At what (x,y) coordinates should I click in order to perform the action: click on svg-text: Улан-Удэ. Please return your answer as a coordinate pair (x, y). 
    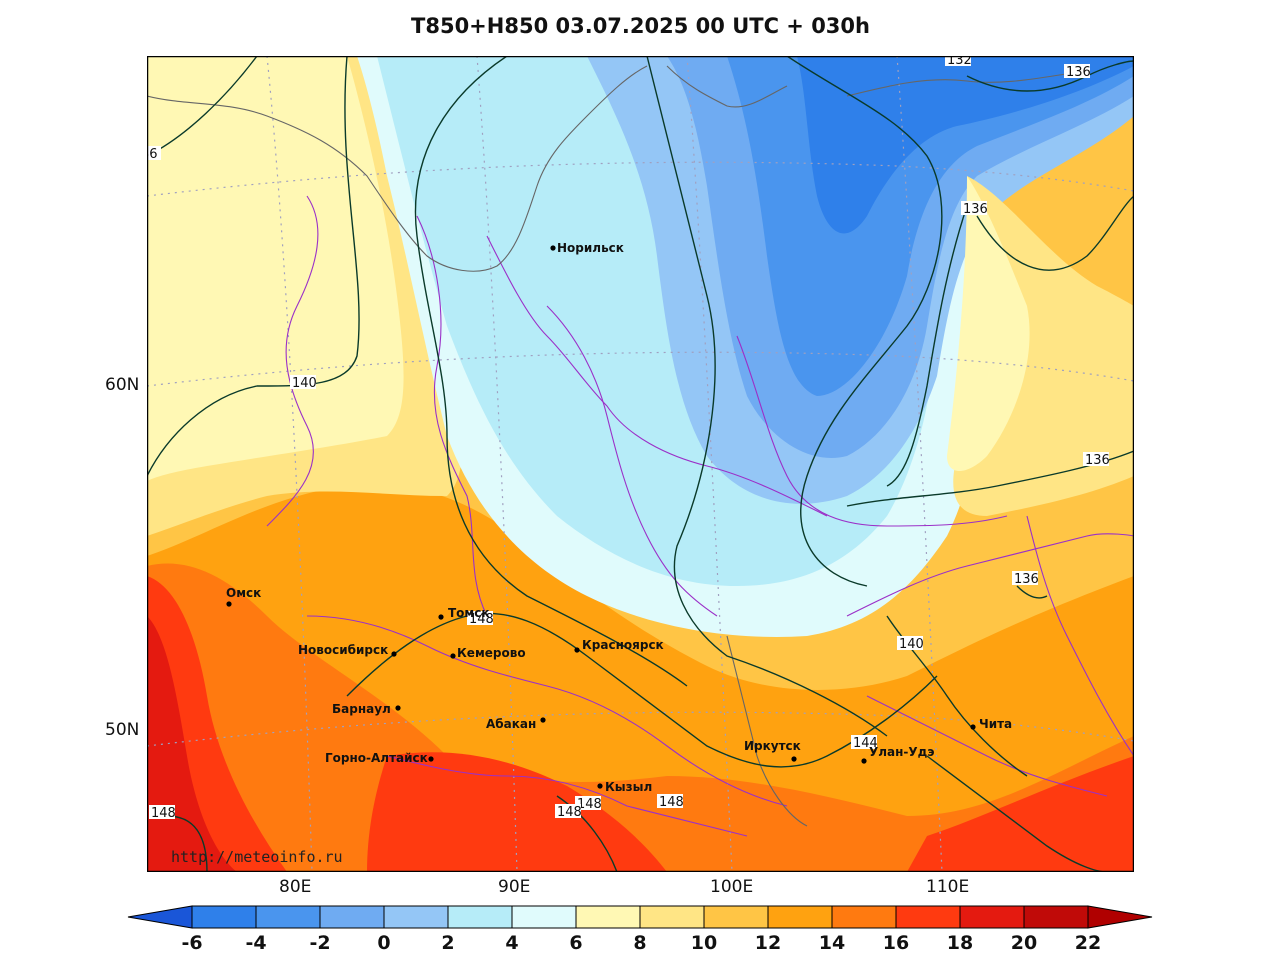
    Looking at the image, I should click on (901, 752).